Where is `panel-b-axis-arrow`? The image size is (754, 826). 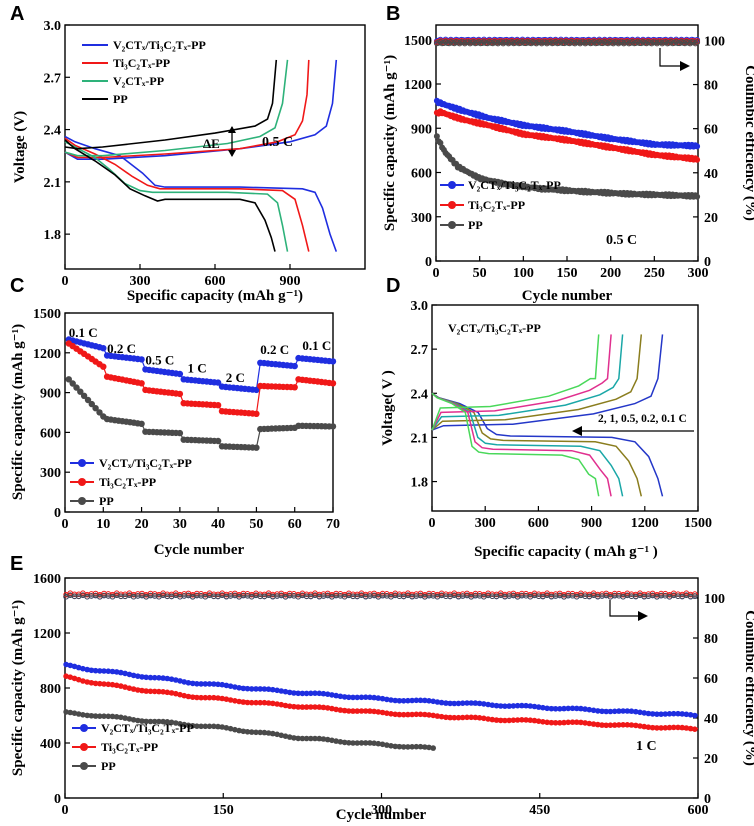 panel-b-axis-arrow is located at coordinates (670, 57).